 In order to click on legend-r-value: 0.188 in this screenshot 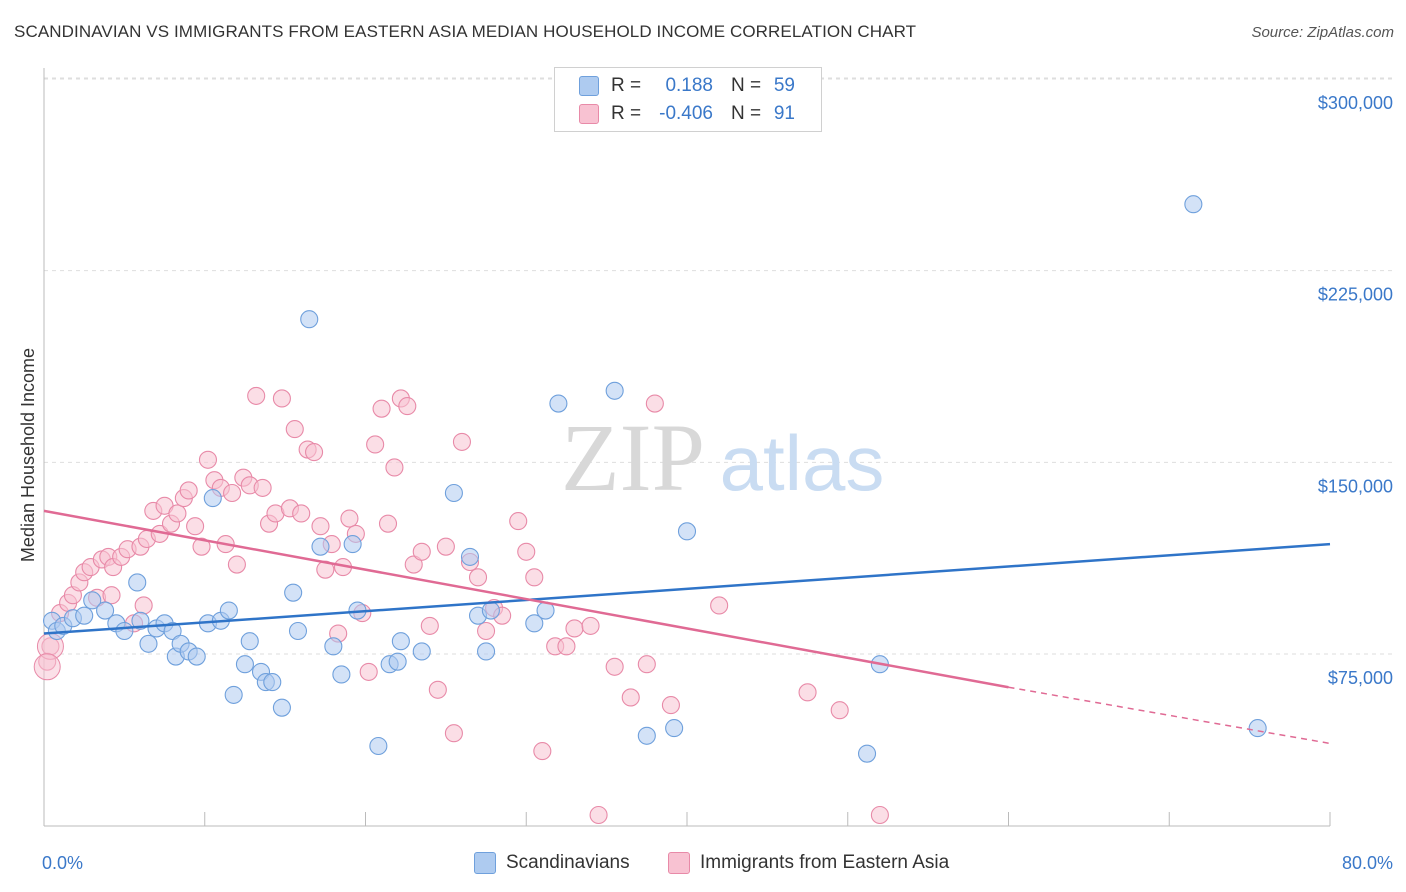, I will do `click(689, 85)`.